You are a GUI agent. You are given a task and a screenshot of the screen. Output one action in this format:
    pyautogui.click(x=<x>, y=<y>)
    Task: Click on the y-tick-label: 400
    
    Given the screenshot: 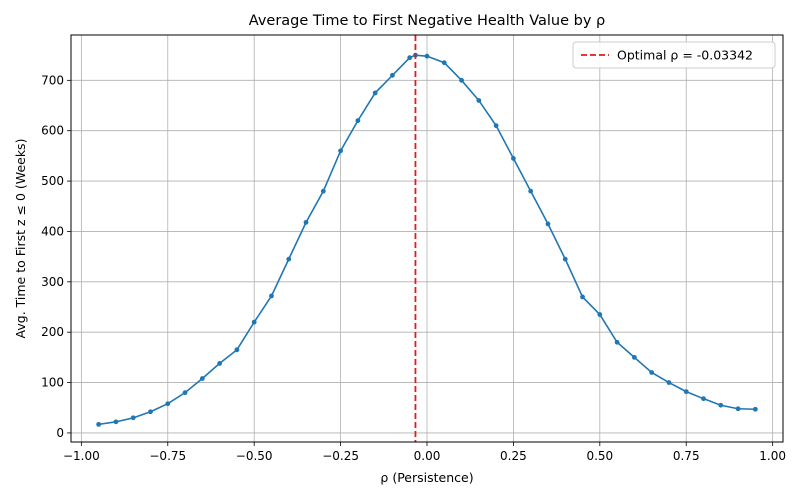 What is the action you would take?
    pyautogui.click(x=52, y=231)
    